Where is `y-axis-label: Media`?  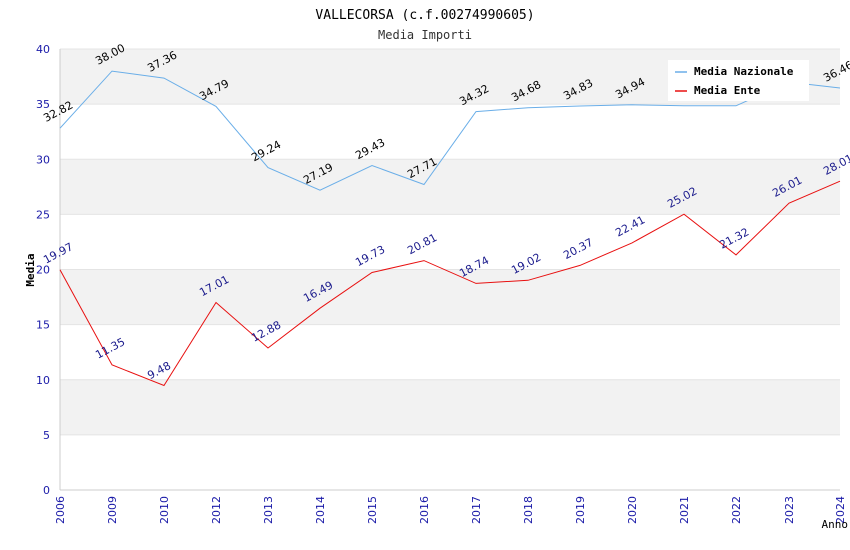 y-axis-label: Media is located at coordinates (30, 269).